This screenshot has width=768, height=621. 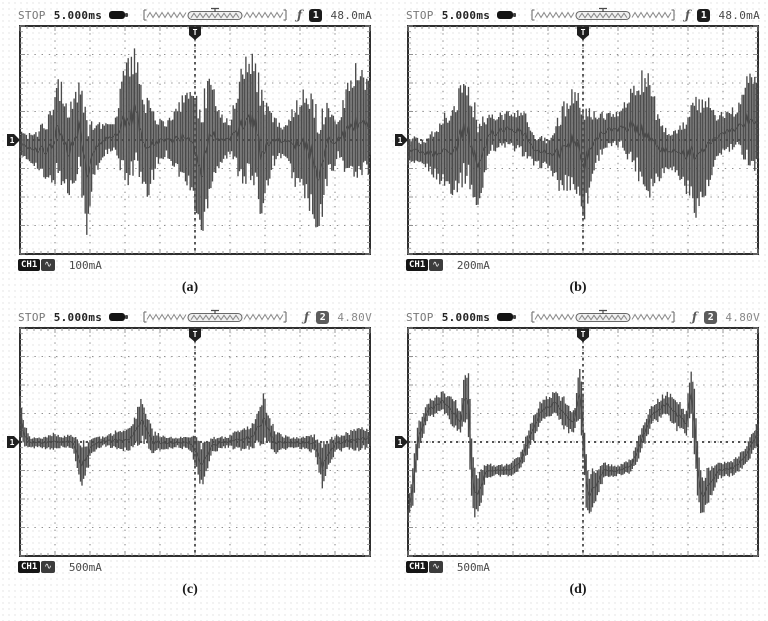 What do you see at coordinates (190, 265) in the screenshot?
I see `scope-footer: CH1 ∿ 100mA` at bounding box center [190, 265].